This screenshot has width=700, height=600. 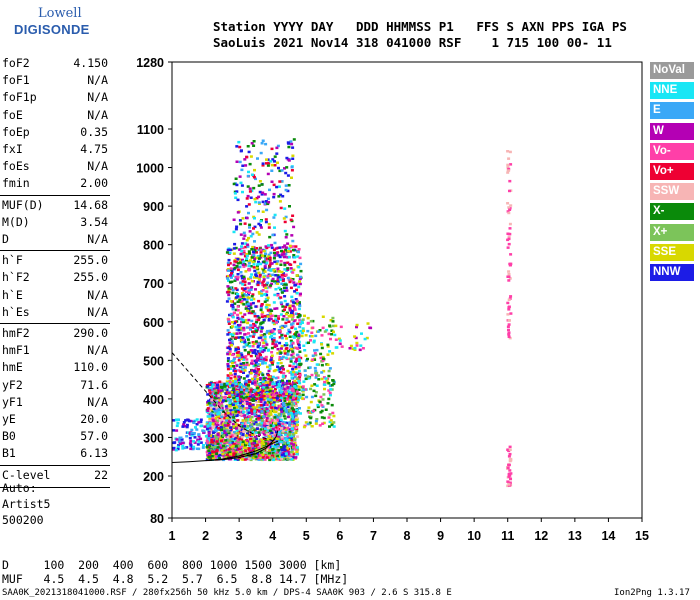 I want to click on param-key: B0, so click(x=9, y=436).